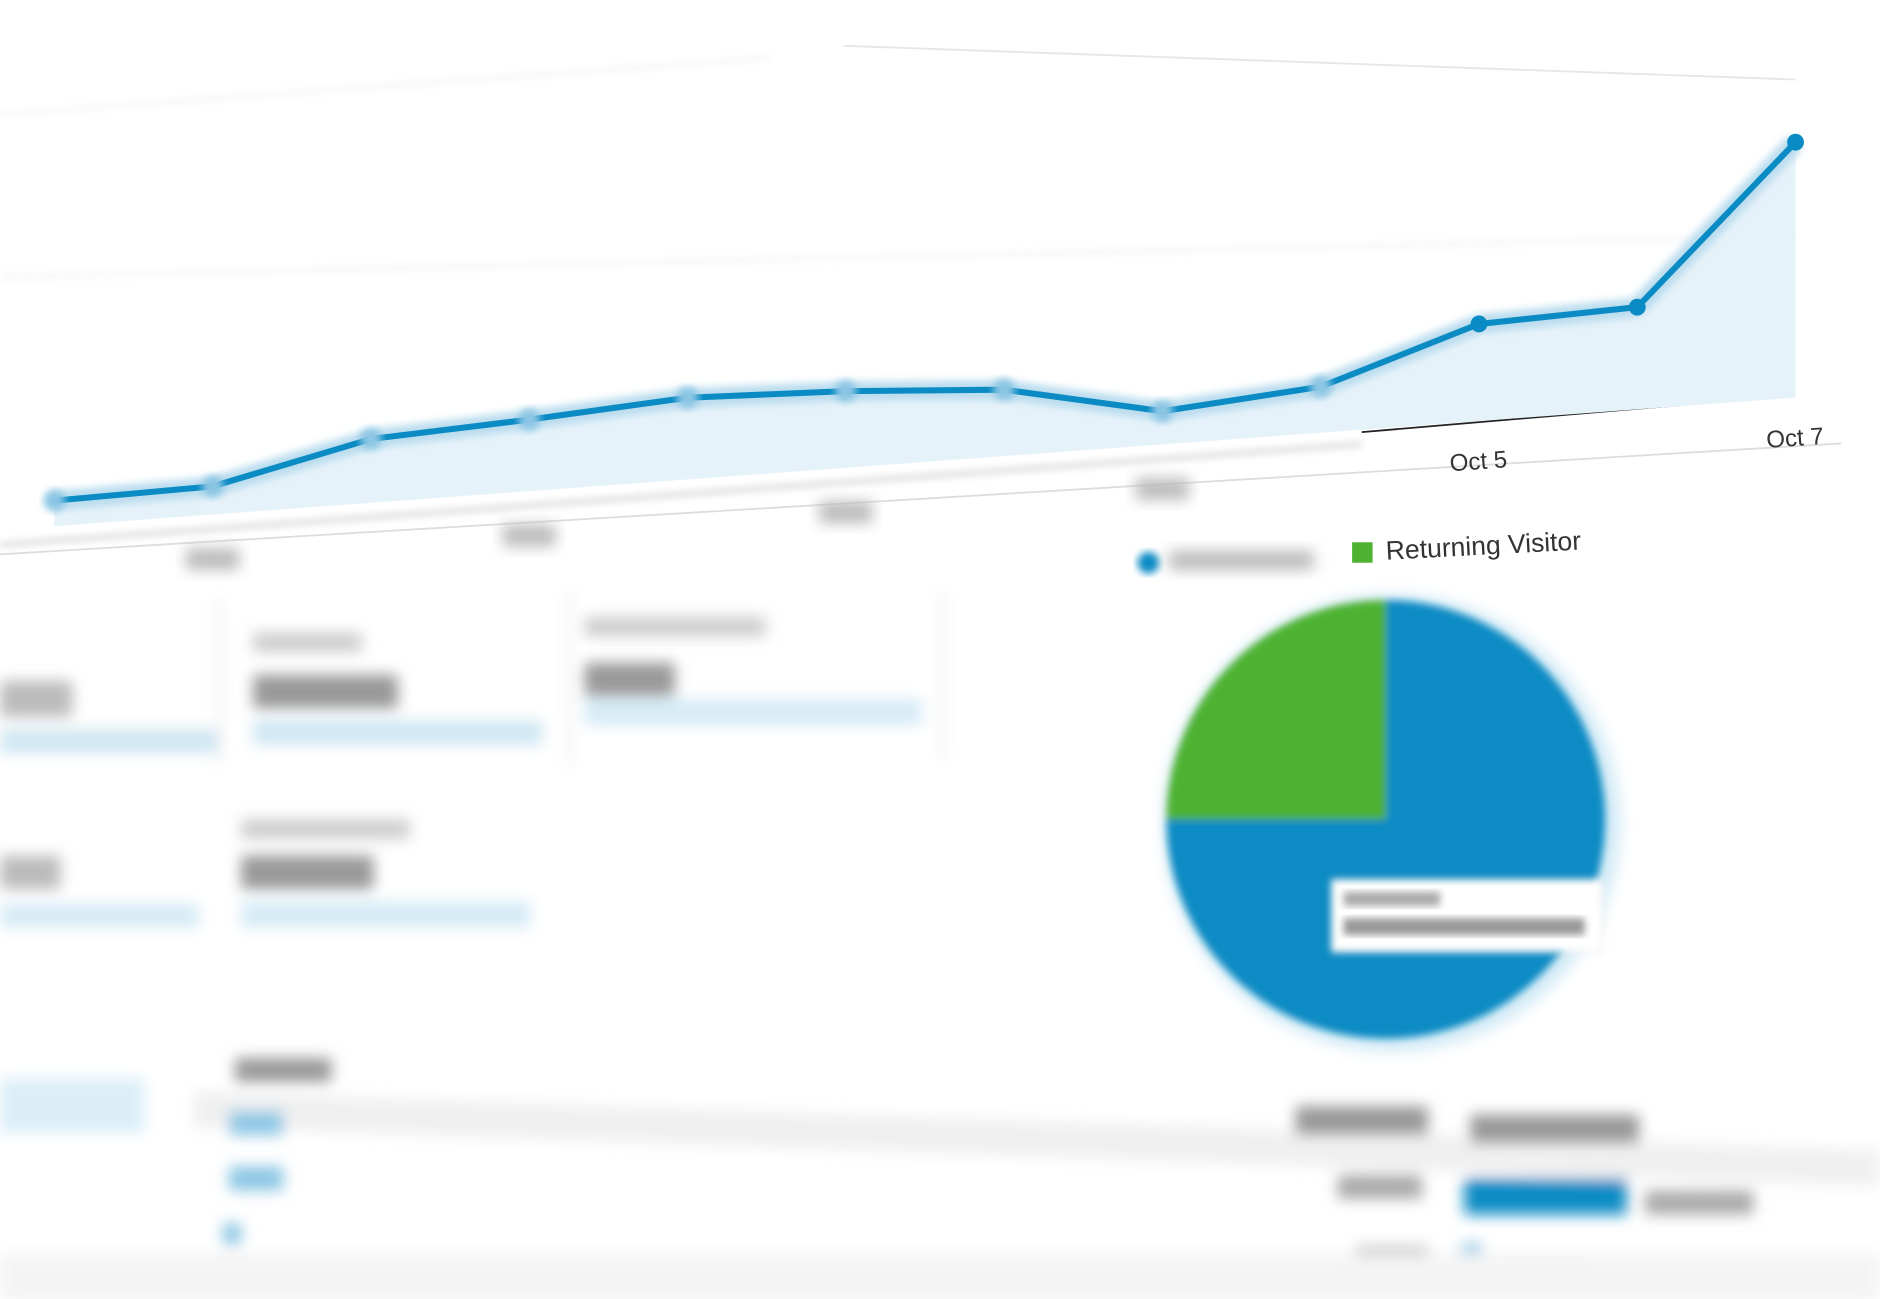  I want to click on pie-slice, so click(1276, 710).